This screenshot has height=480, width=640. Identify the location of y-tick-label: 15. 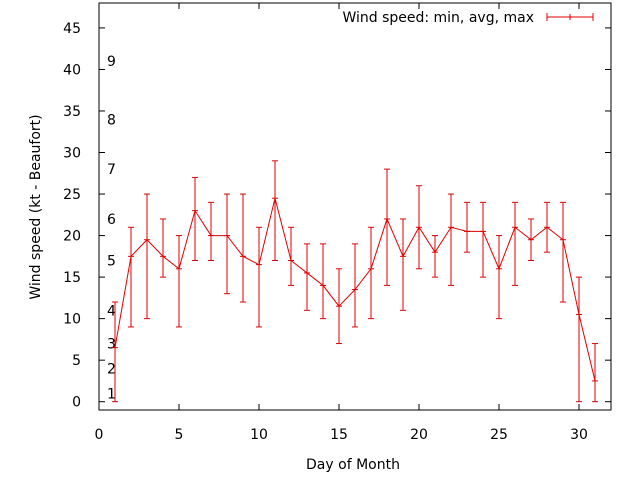
(72, 278).